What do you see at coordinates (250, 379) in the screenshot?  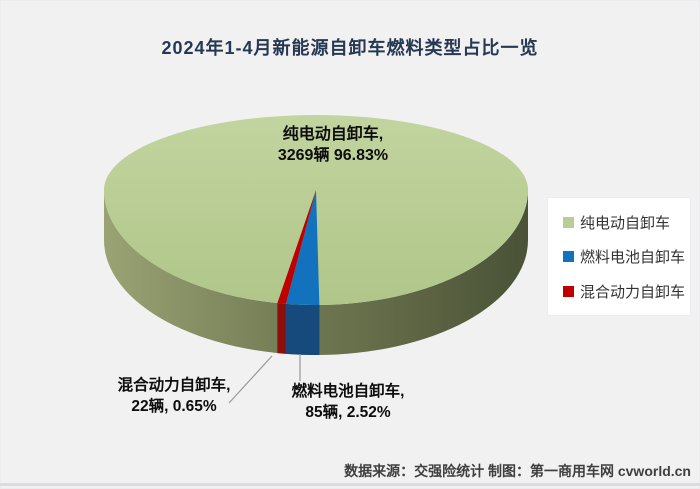 I see `leader-line-hybrid` at bounding box center [250, 379].